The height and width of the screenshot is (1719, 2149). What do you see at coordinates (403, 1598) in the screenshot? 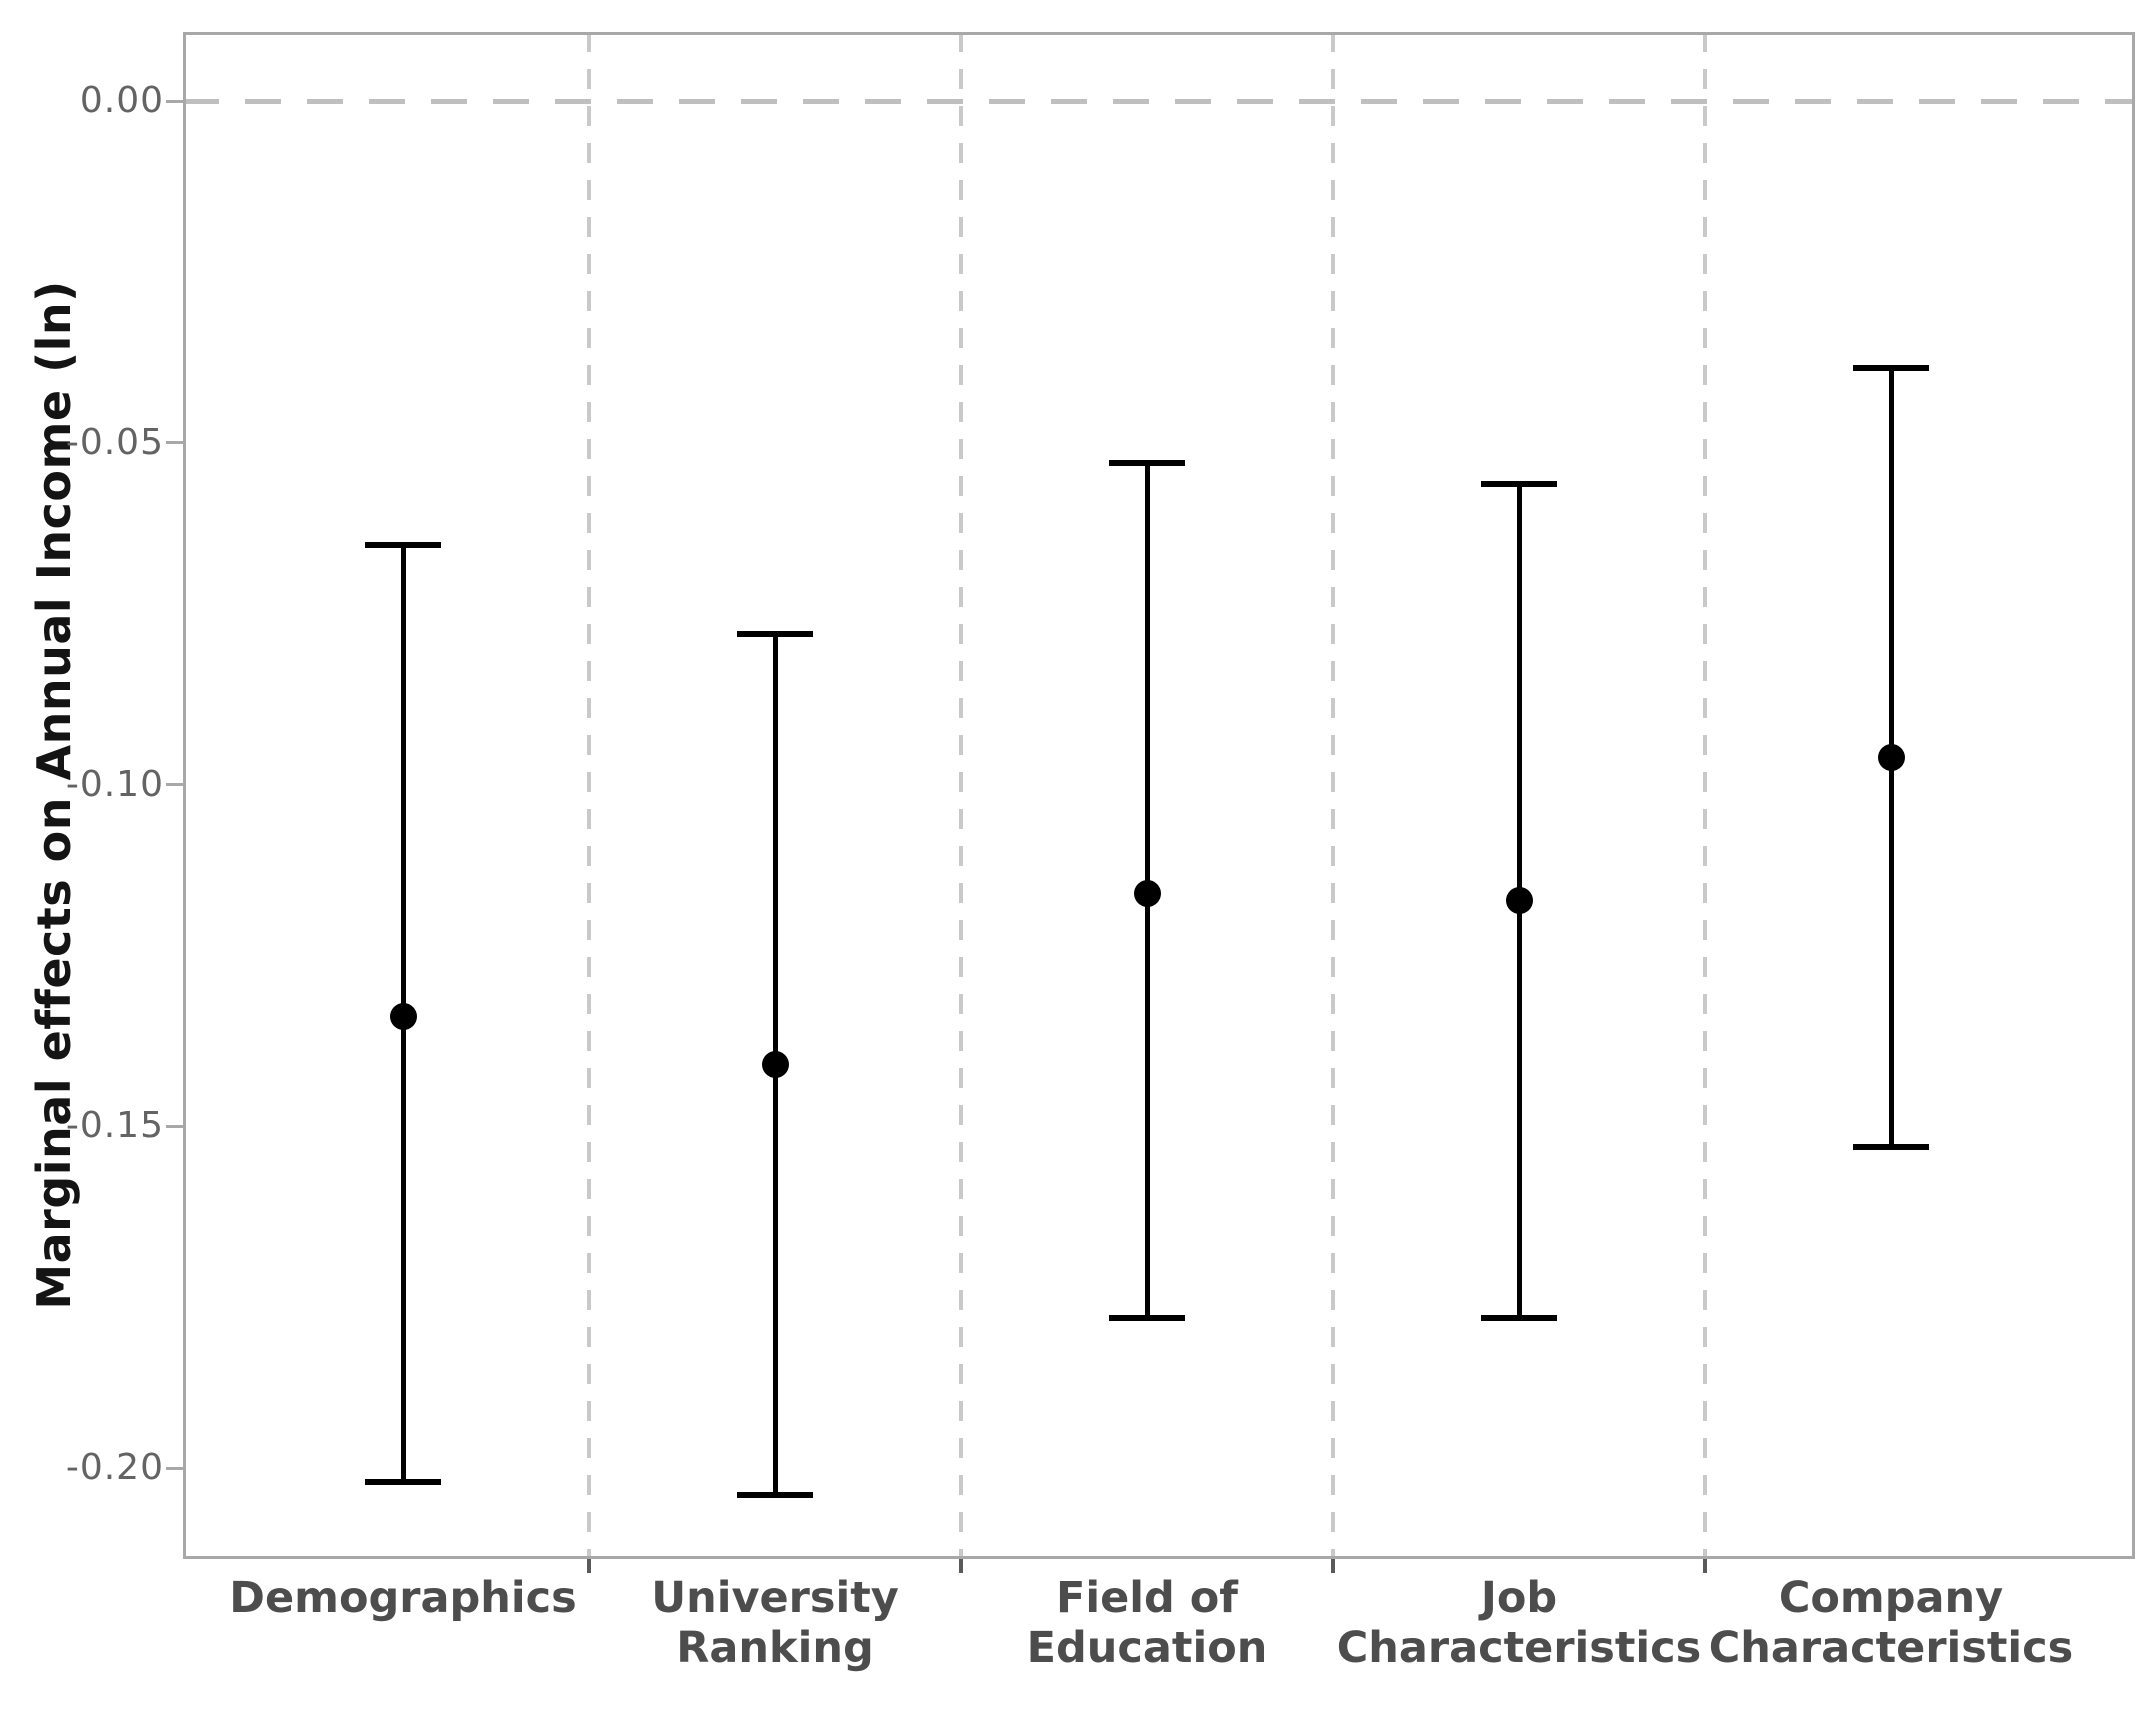
I see `x-axis-category-label: Demographics` at bounding box center [403, 1598].